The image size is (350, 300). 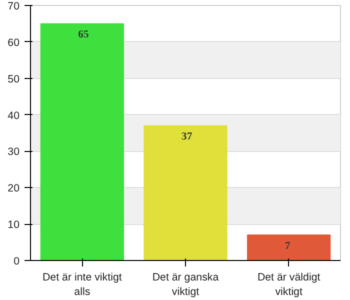 What do you see at coordinates (14, 225) in the screenshot?
I see `y-tick-label: 10` at bounding box center [14, 225].